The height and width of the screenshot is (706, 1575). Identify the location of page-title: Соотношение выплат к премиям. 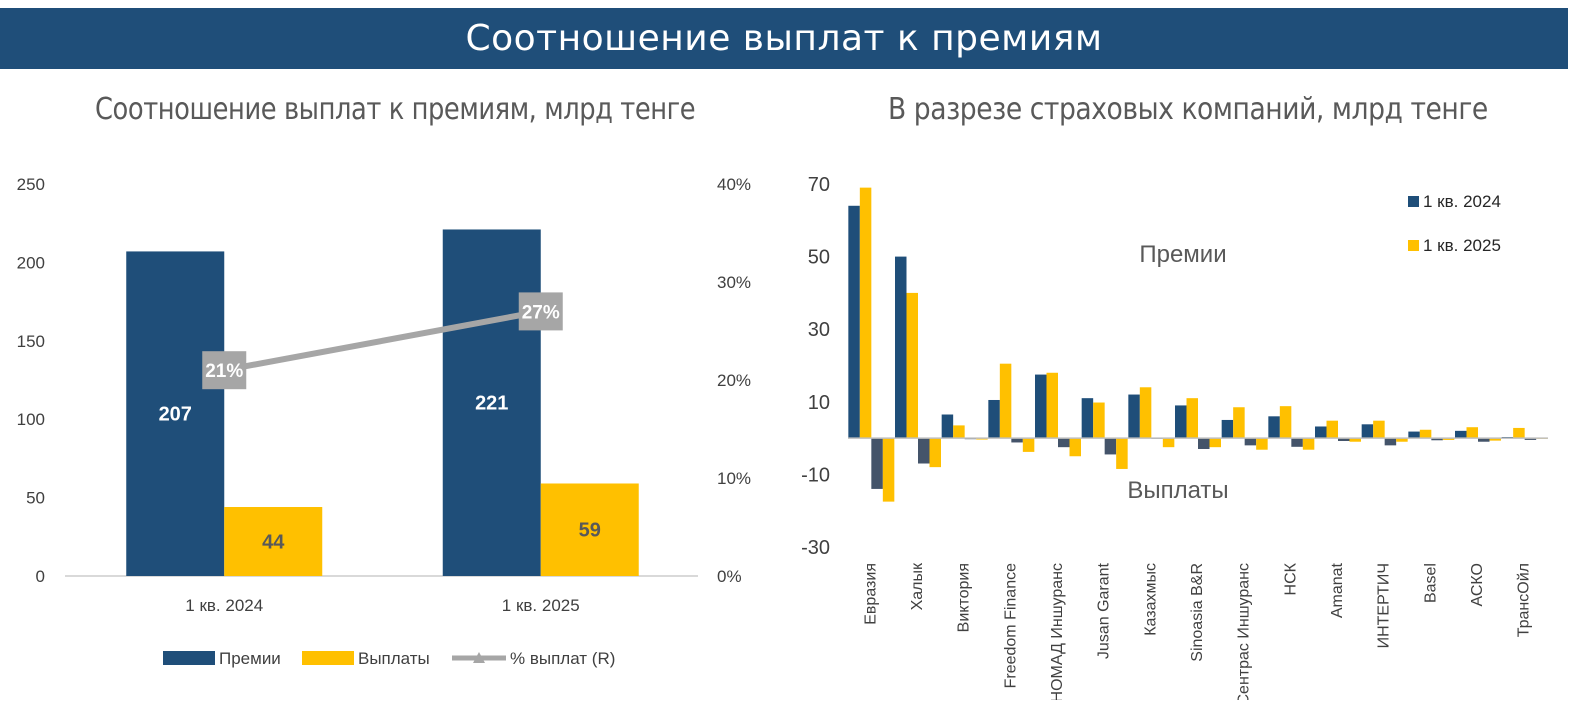
(784, 38).